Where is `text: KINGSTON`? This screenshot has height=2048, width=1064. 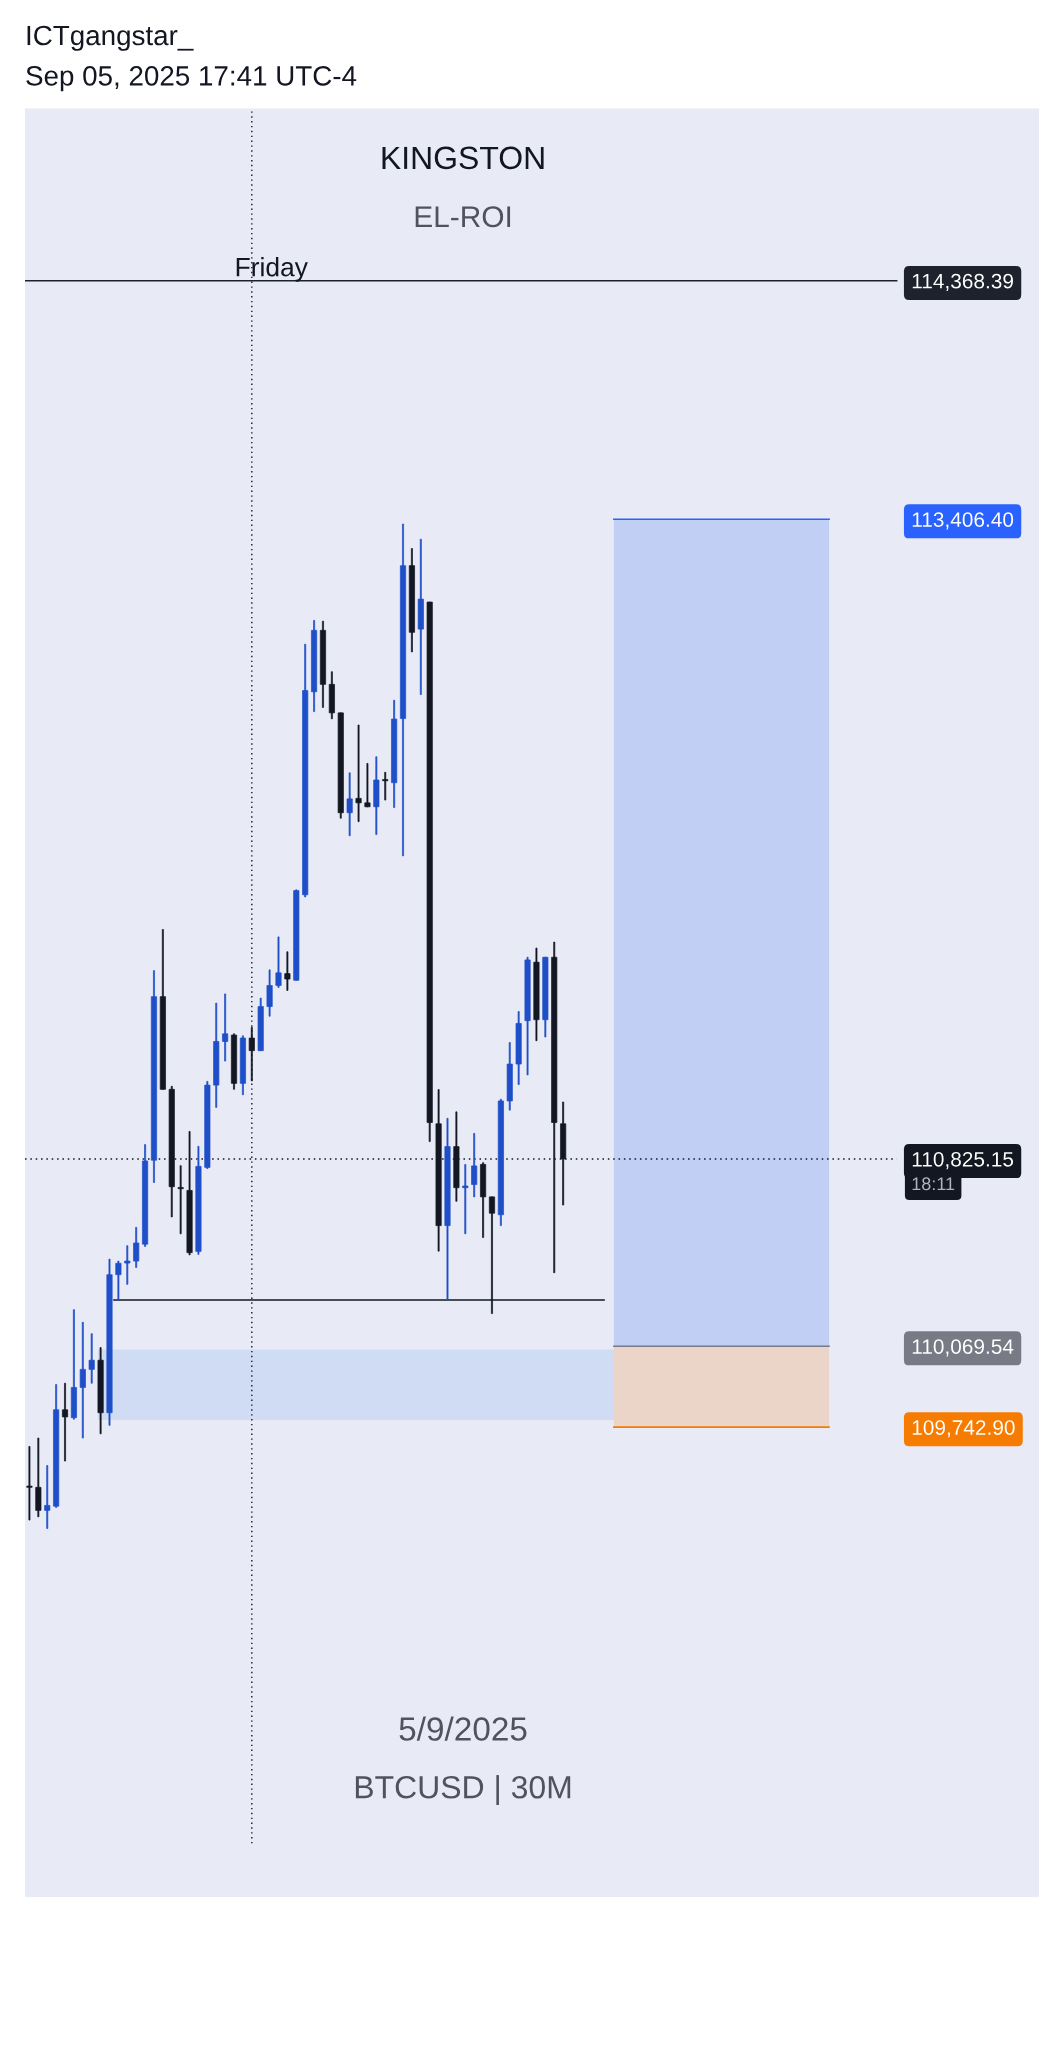
text: KINGSTON is located at coordinates (463, 158).